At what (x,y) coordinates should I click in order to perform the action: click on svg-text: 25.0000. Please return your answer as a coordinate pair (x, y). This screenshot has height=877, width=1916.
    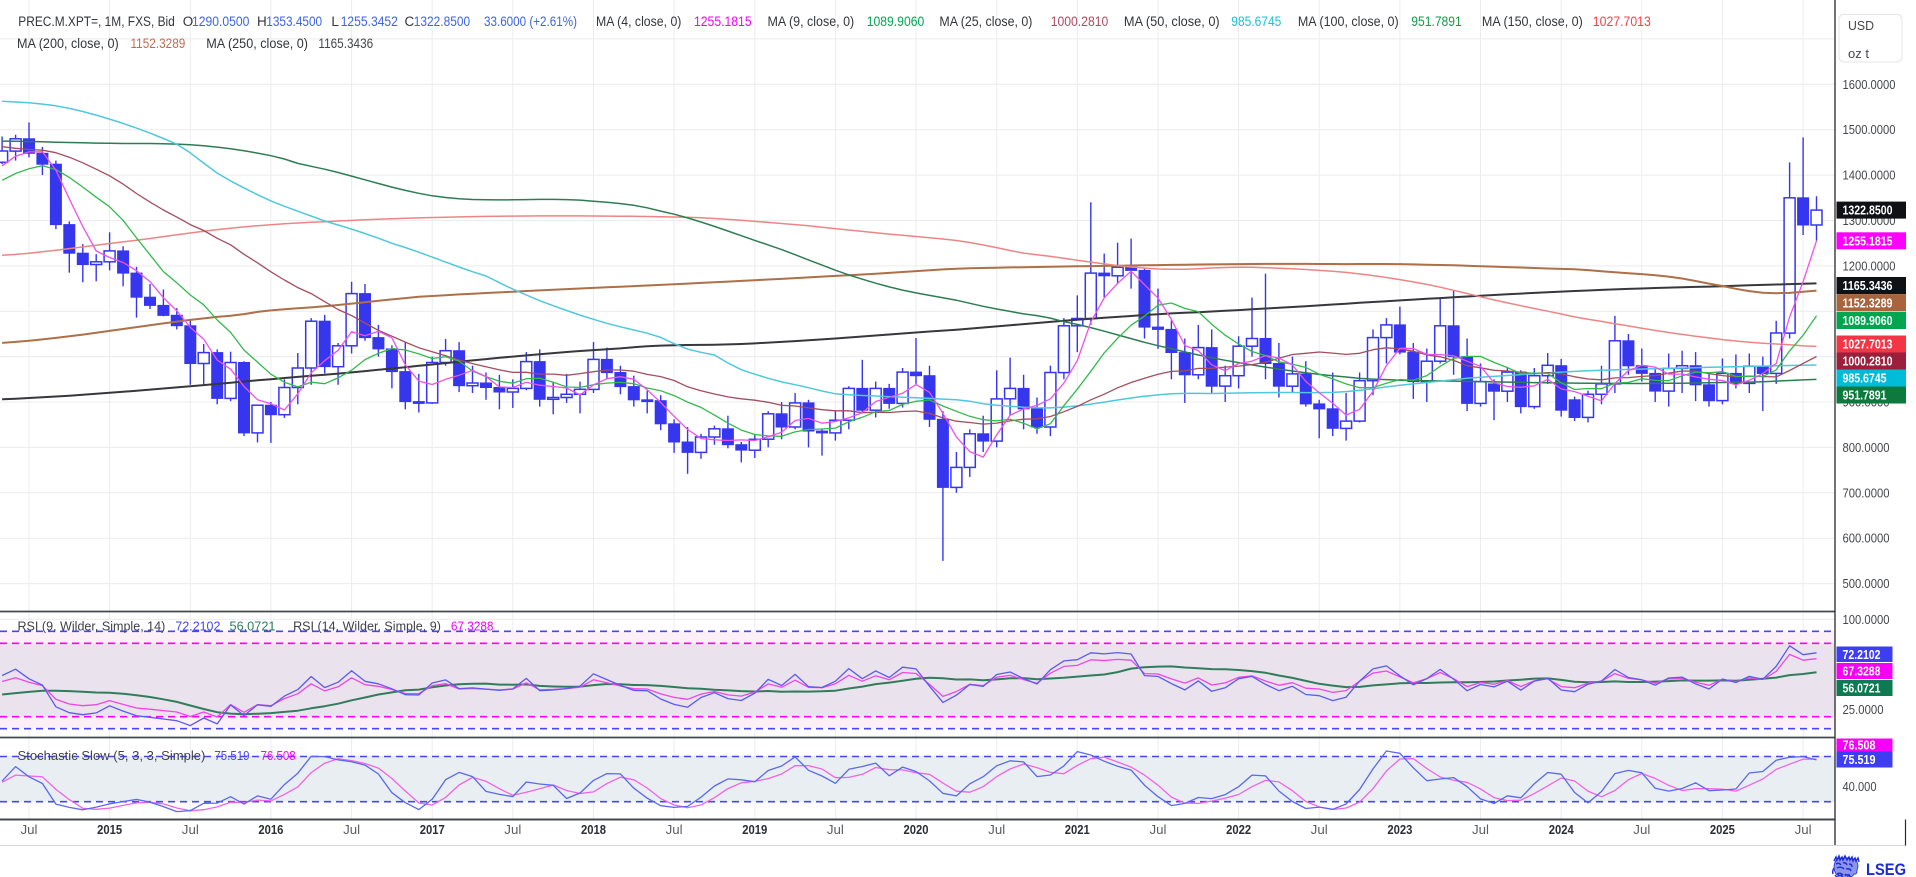
    Looking at the image, I should click on (1863, 710).